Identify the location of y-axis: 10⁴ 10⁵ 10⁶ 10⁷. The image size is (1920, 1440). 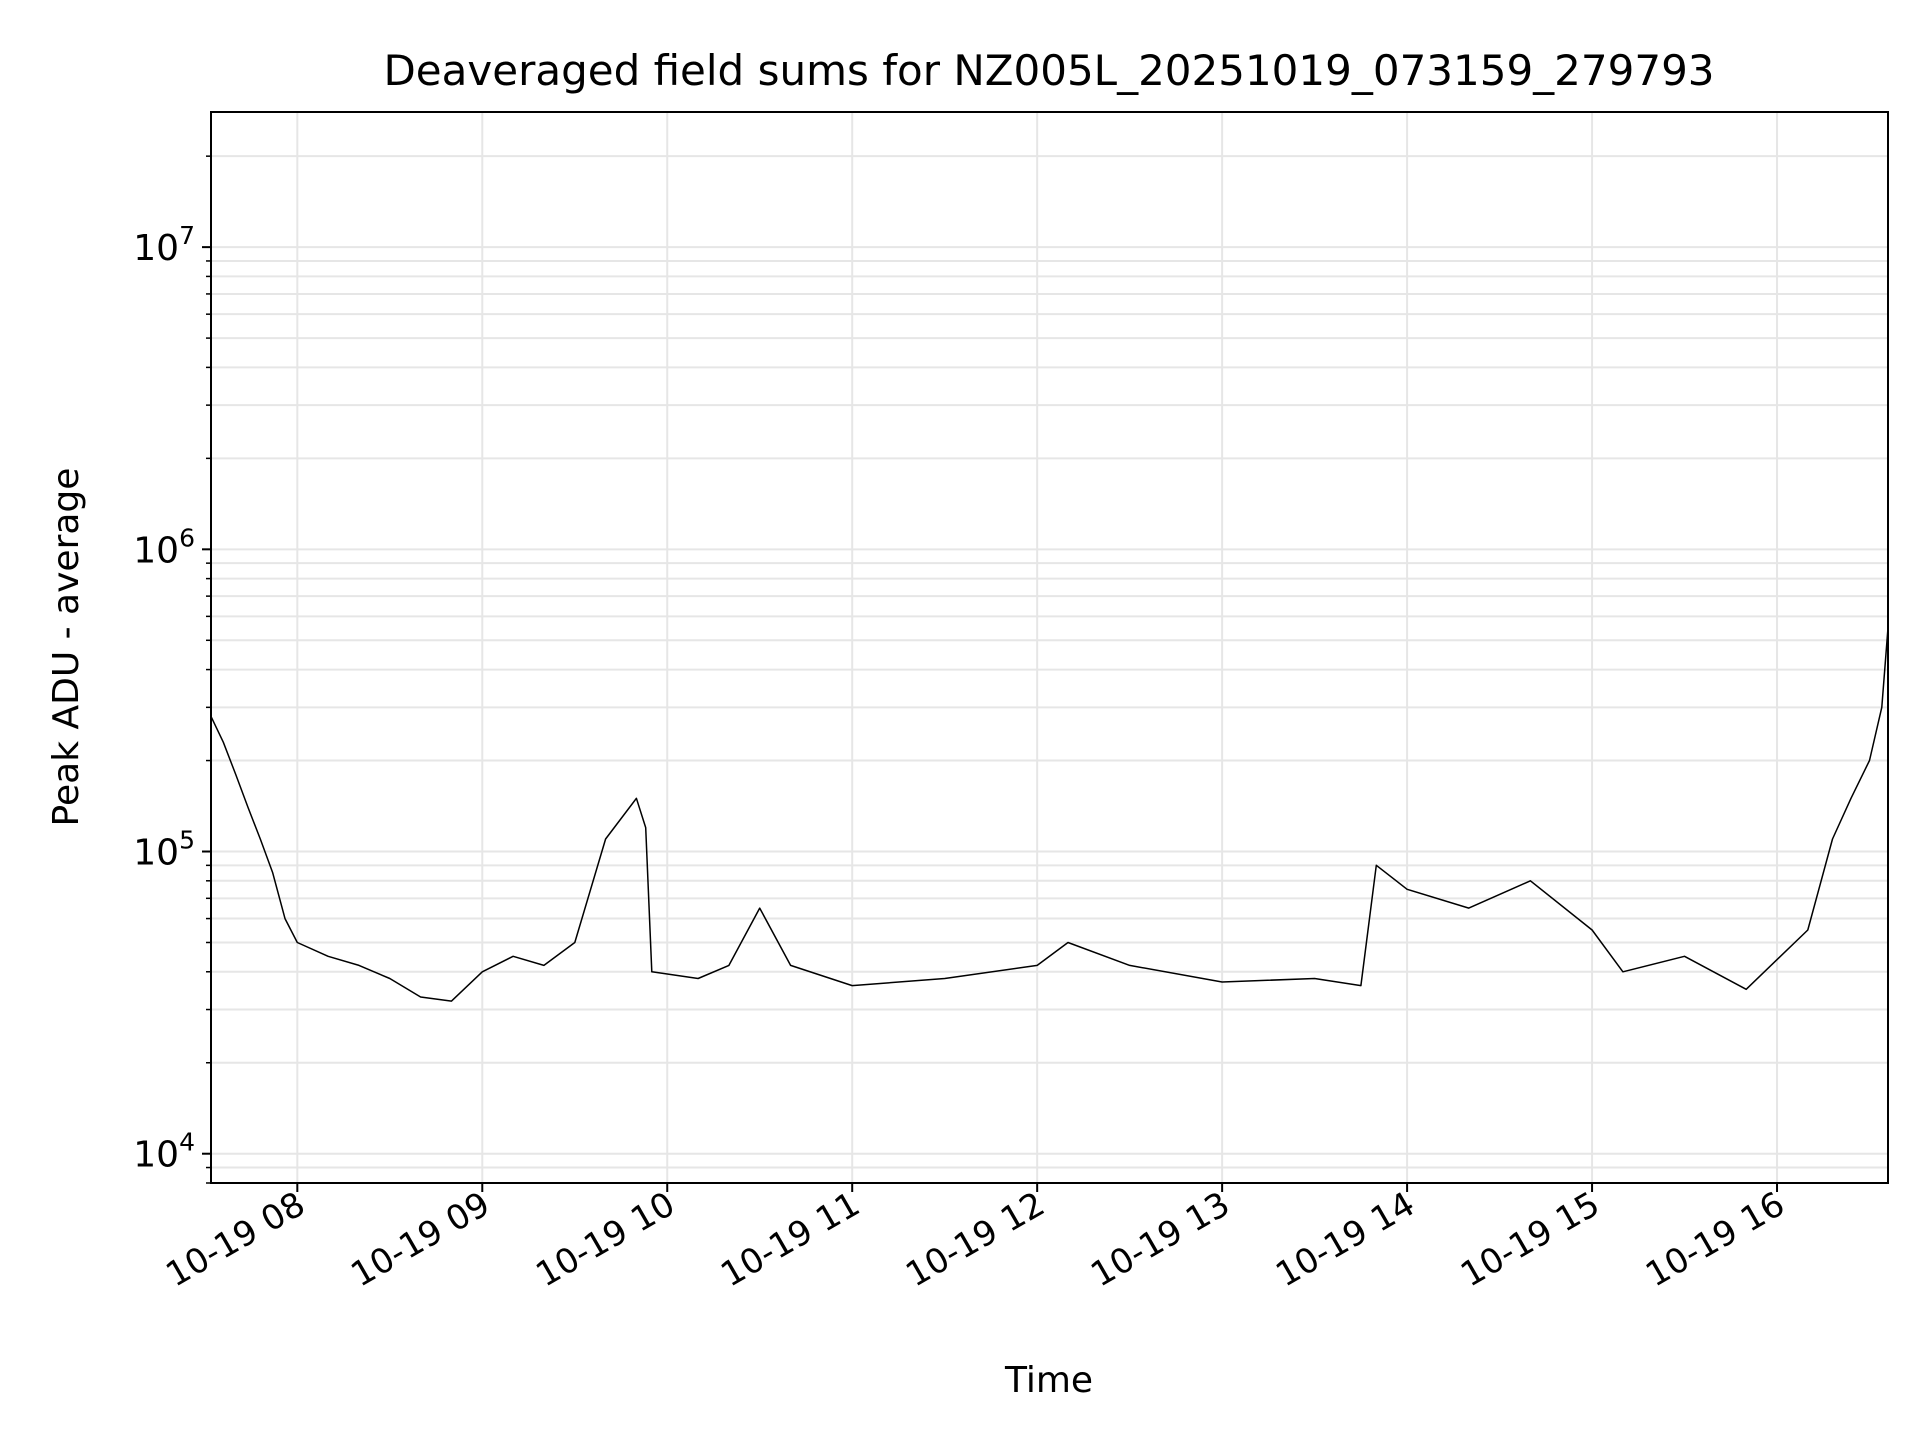
(172, 669).